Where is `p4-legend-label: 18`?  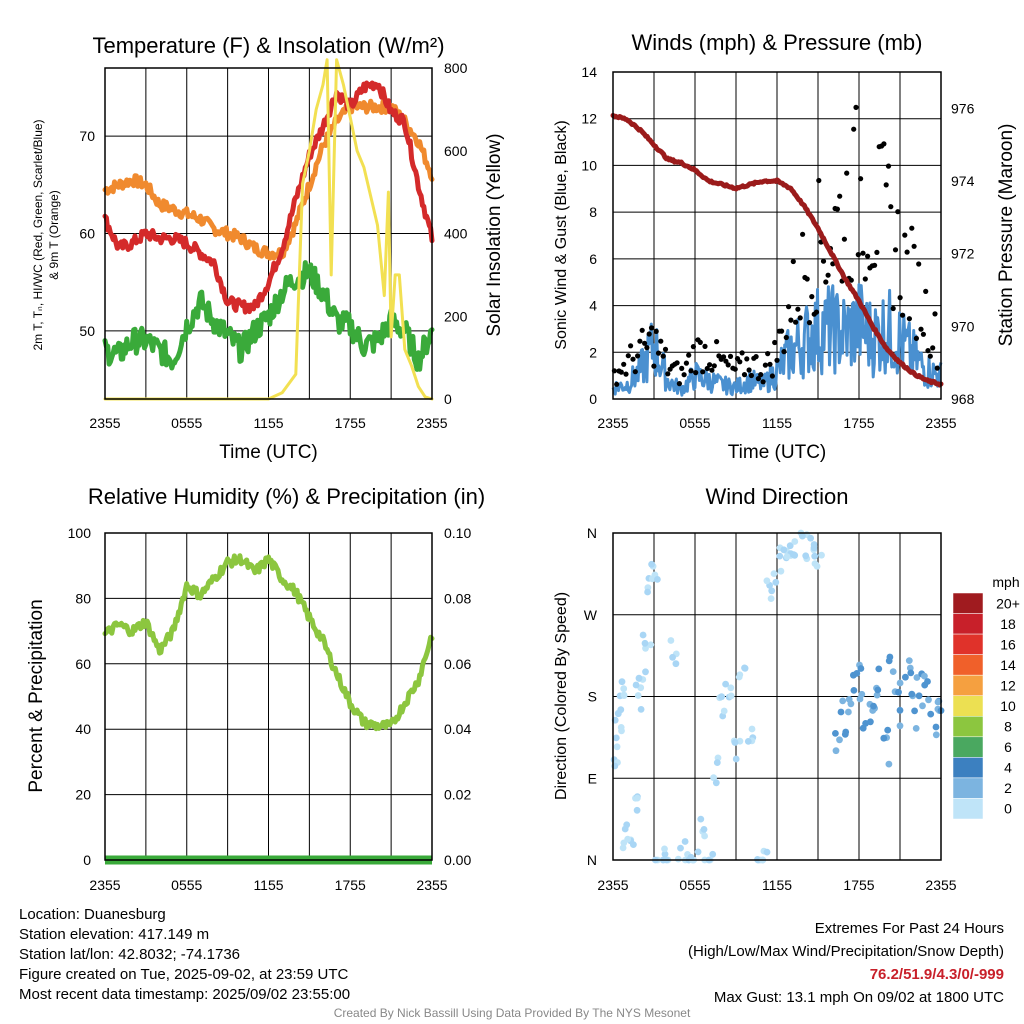
p4-legend-label: 18 is located at coordinates (1008, 624).